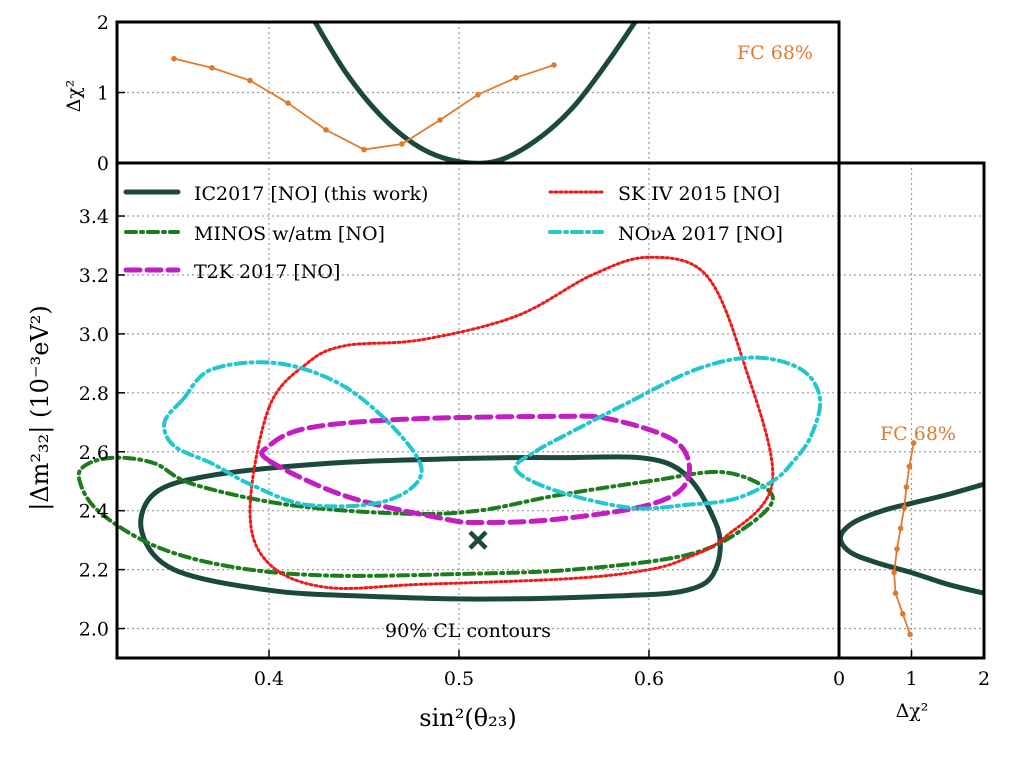 The width and height of the screenshot is (1022, 760). What do you see at coordinates (775, 53) in the screenshot?
I see `top-fc-annotation: FC 68%` at bounding box center [775, 53].